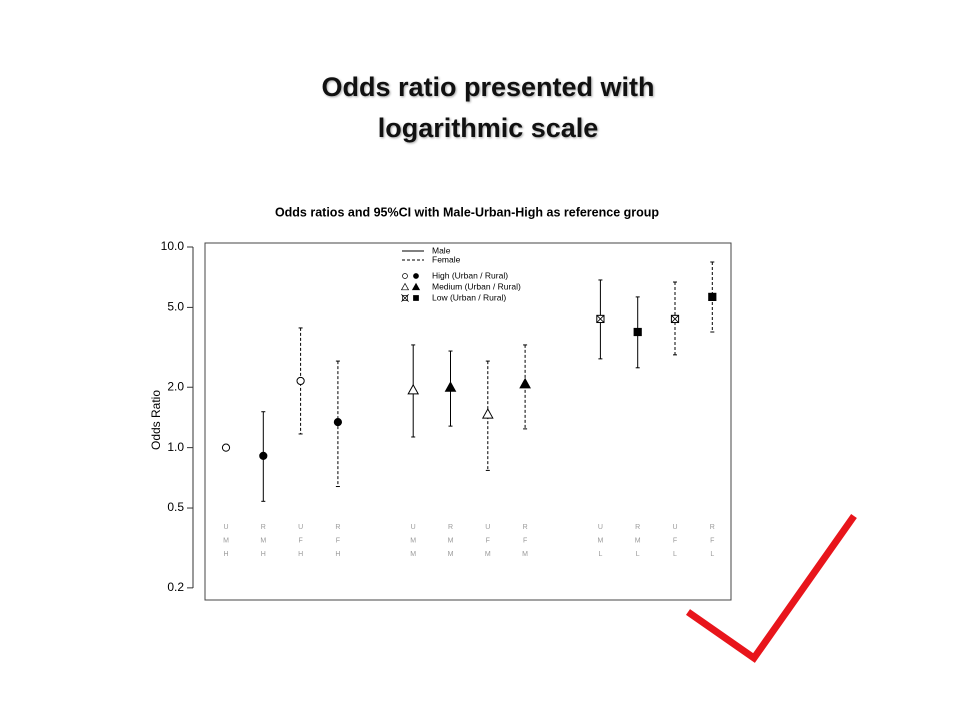  Describe the element at coordinates (405, 298) in the screenshot. I see `legend-marker-cross` at that location.